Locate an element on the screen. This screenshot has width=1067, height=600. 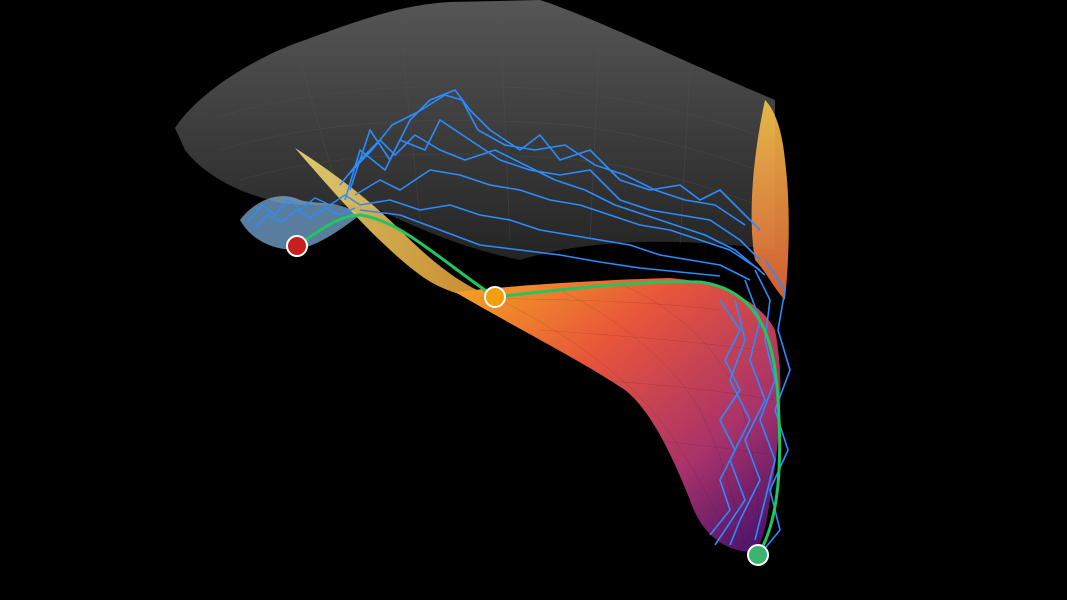
saddle-ridge is located at coordinates (395, 223).